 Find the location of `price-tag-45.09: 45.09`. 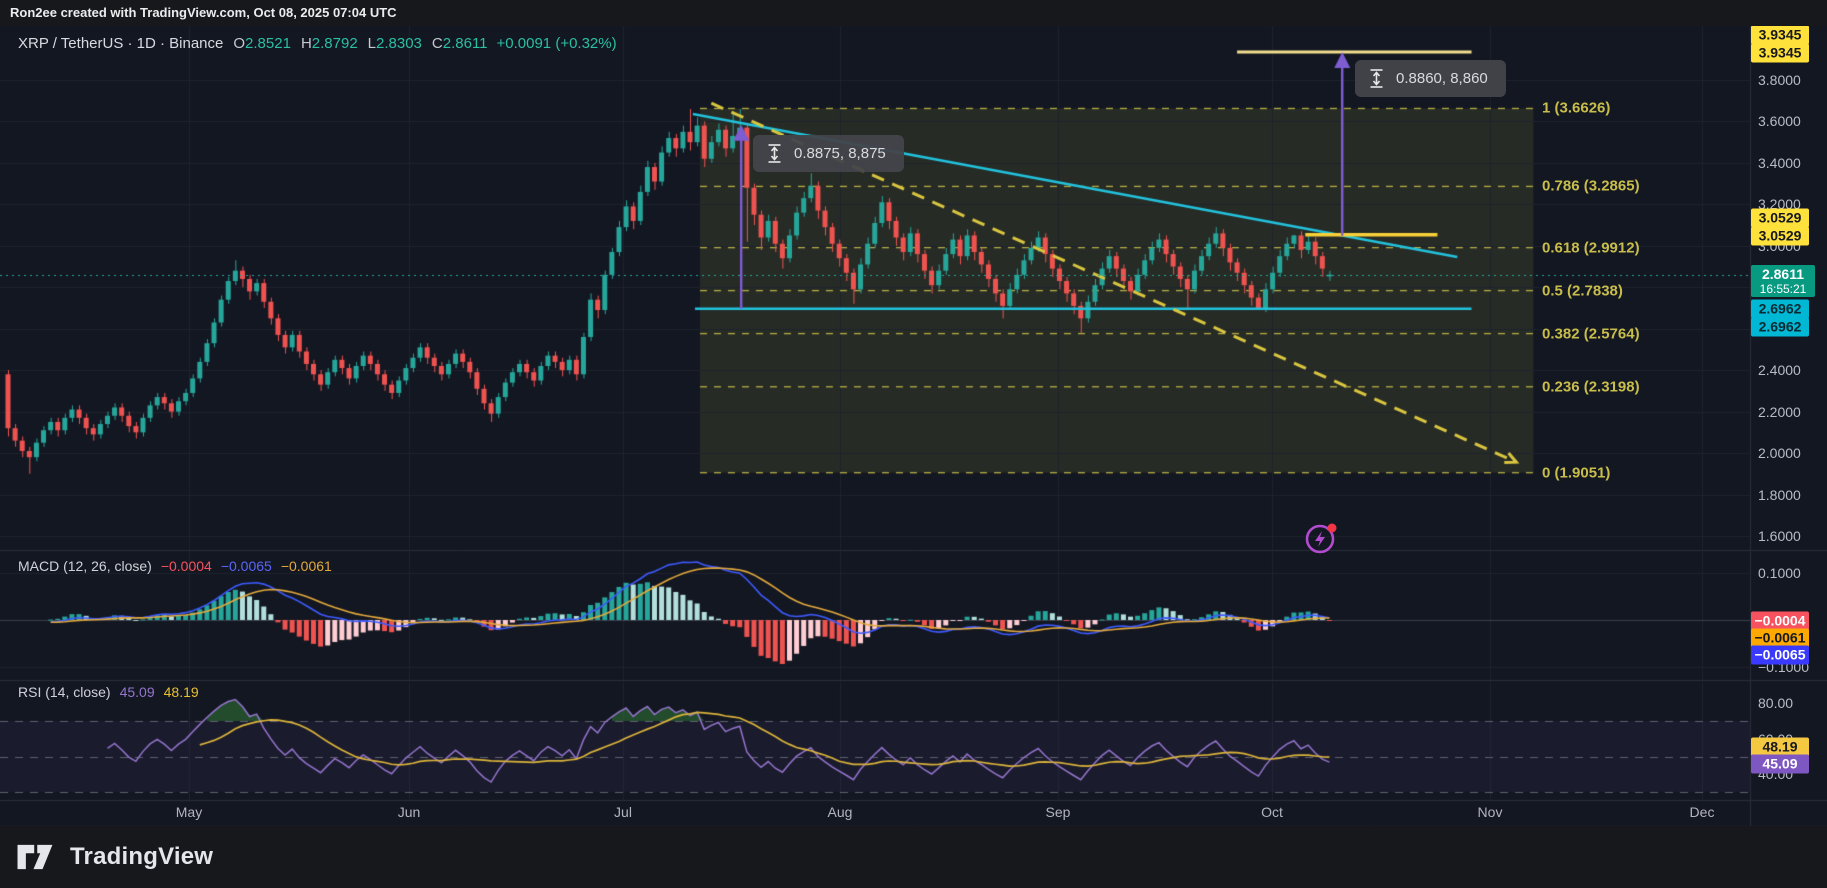

price-tag-45.09: 45.09 is located at coordinates (1780, 764).